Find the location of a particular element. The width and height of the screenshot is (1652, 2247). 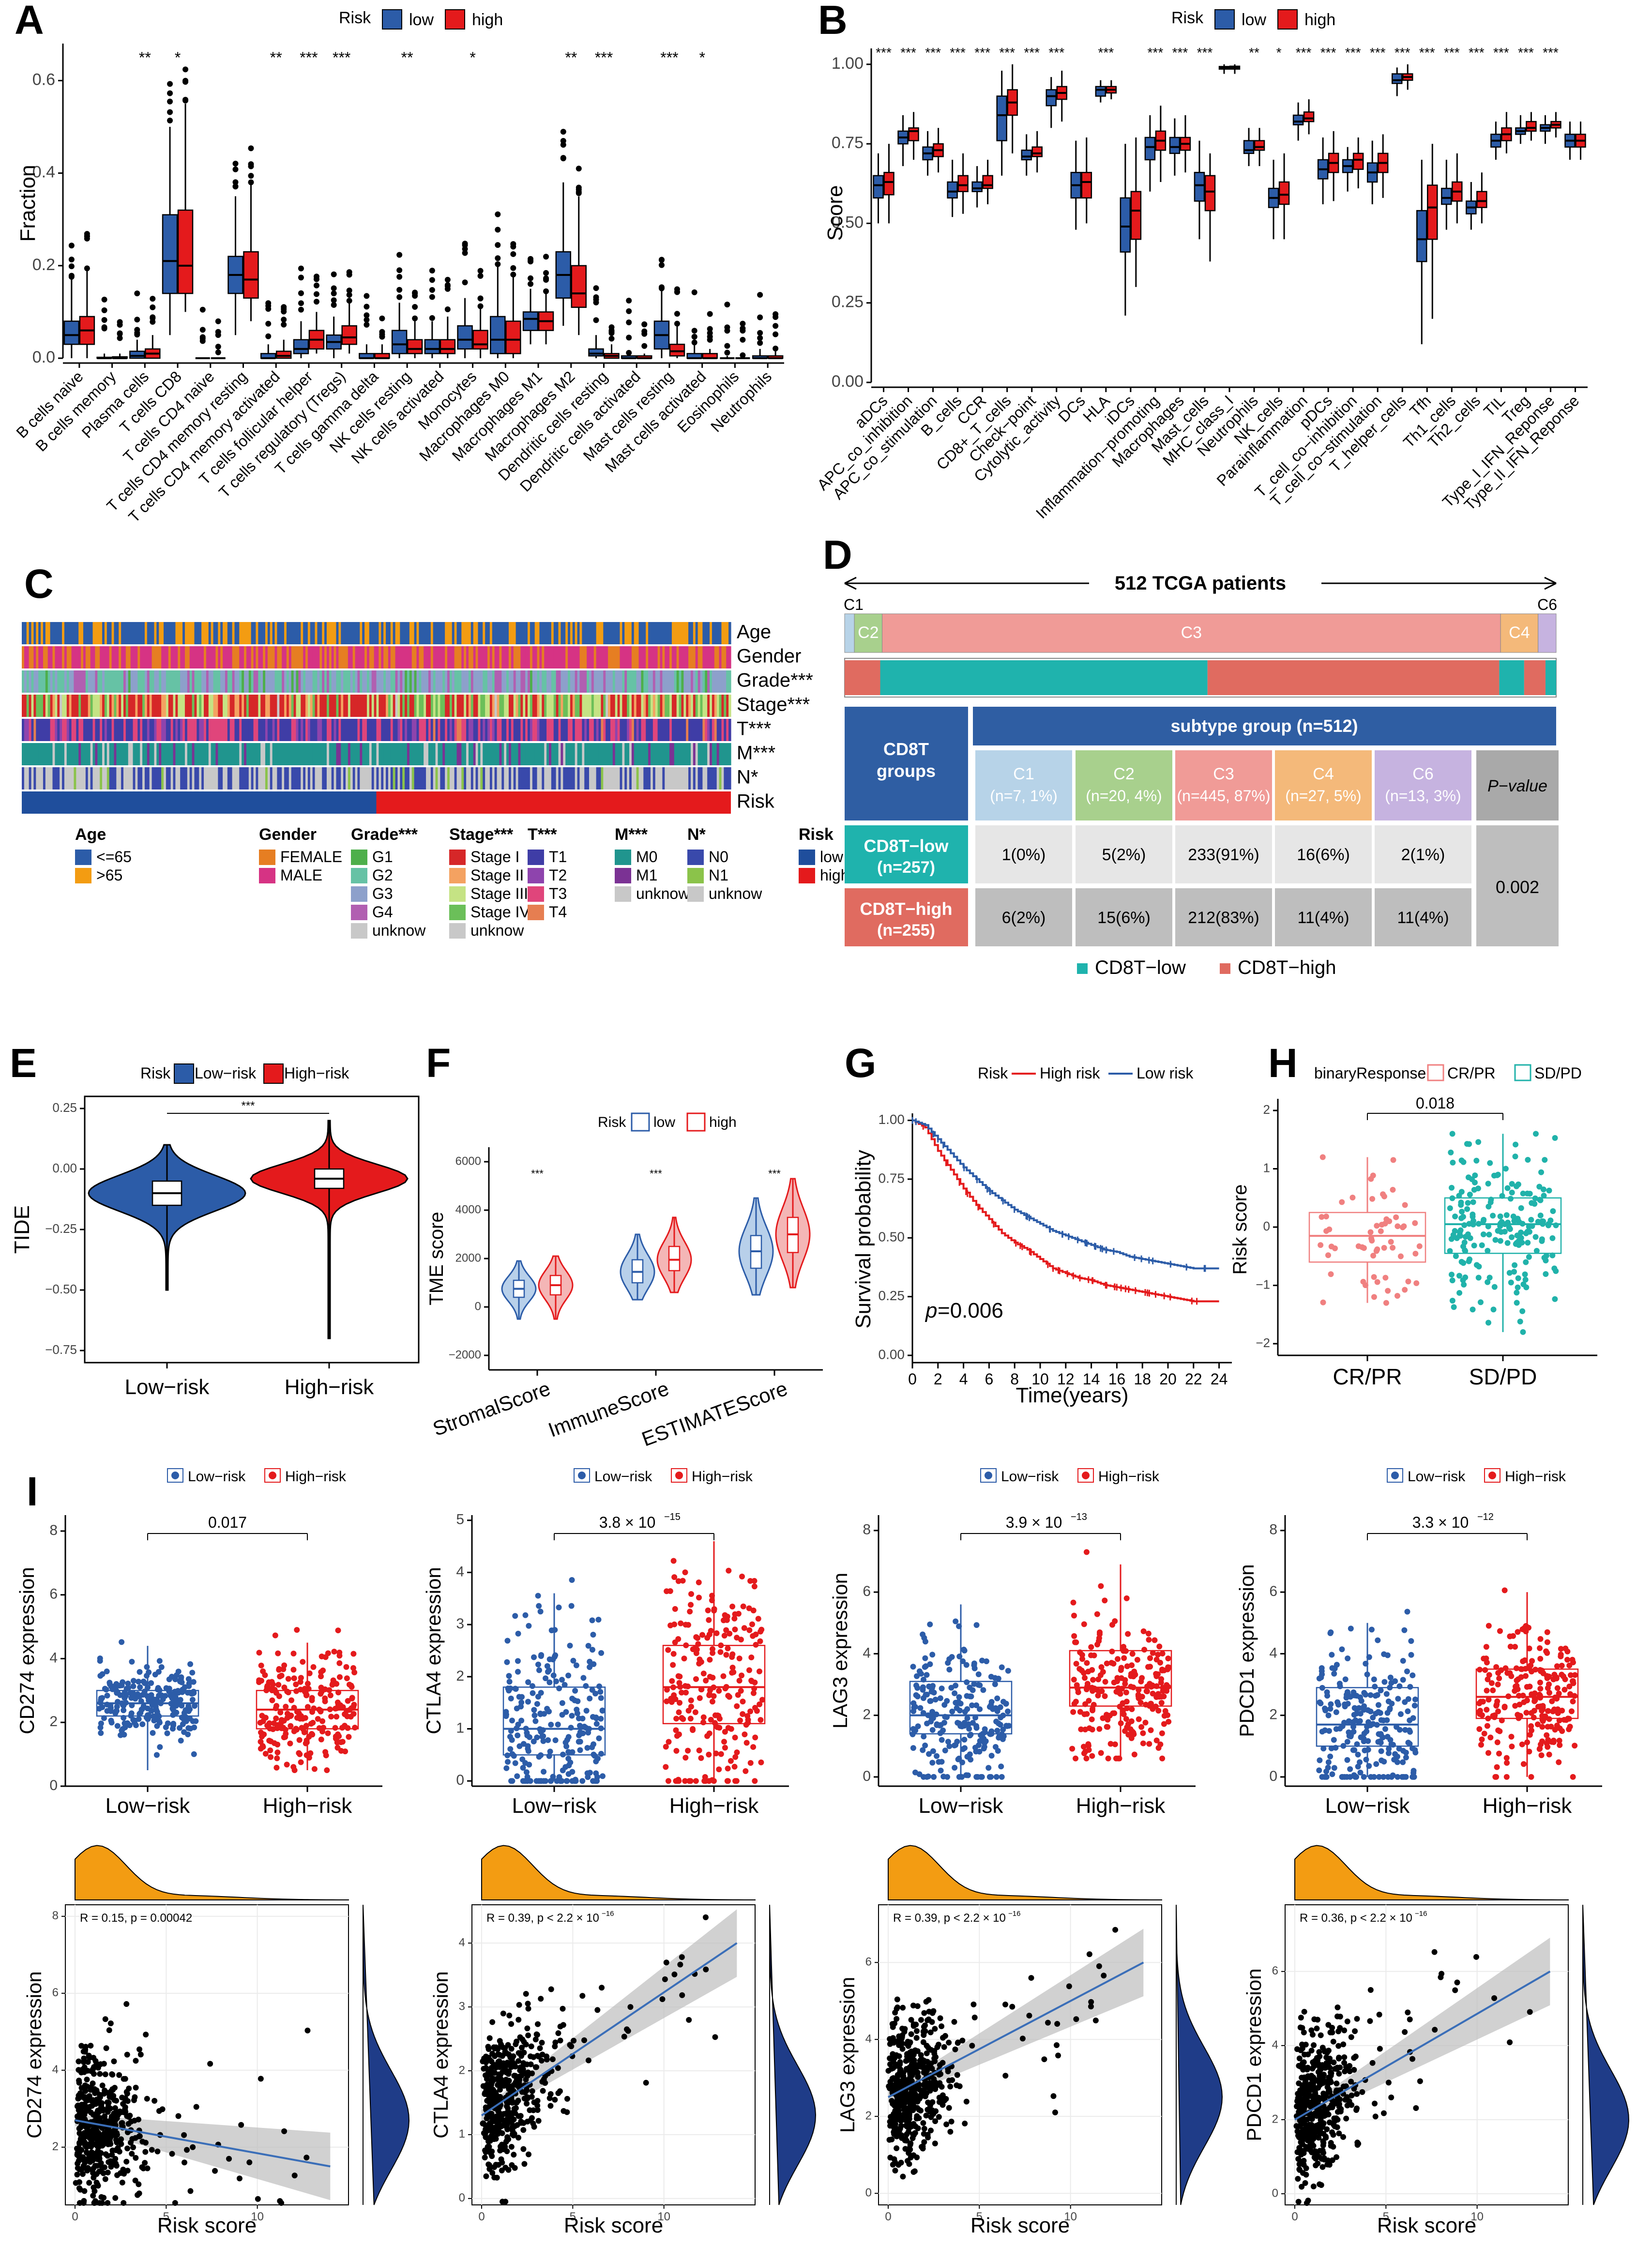

panel-c-risk-high-segment is located at coordinates (553, 803).